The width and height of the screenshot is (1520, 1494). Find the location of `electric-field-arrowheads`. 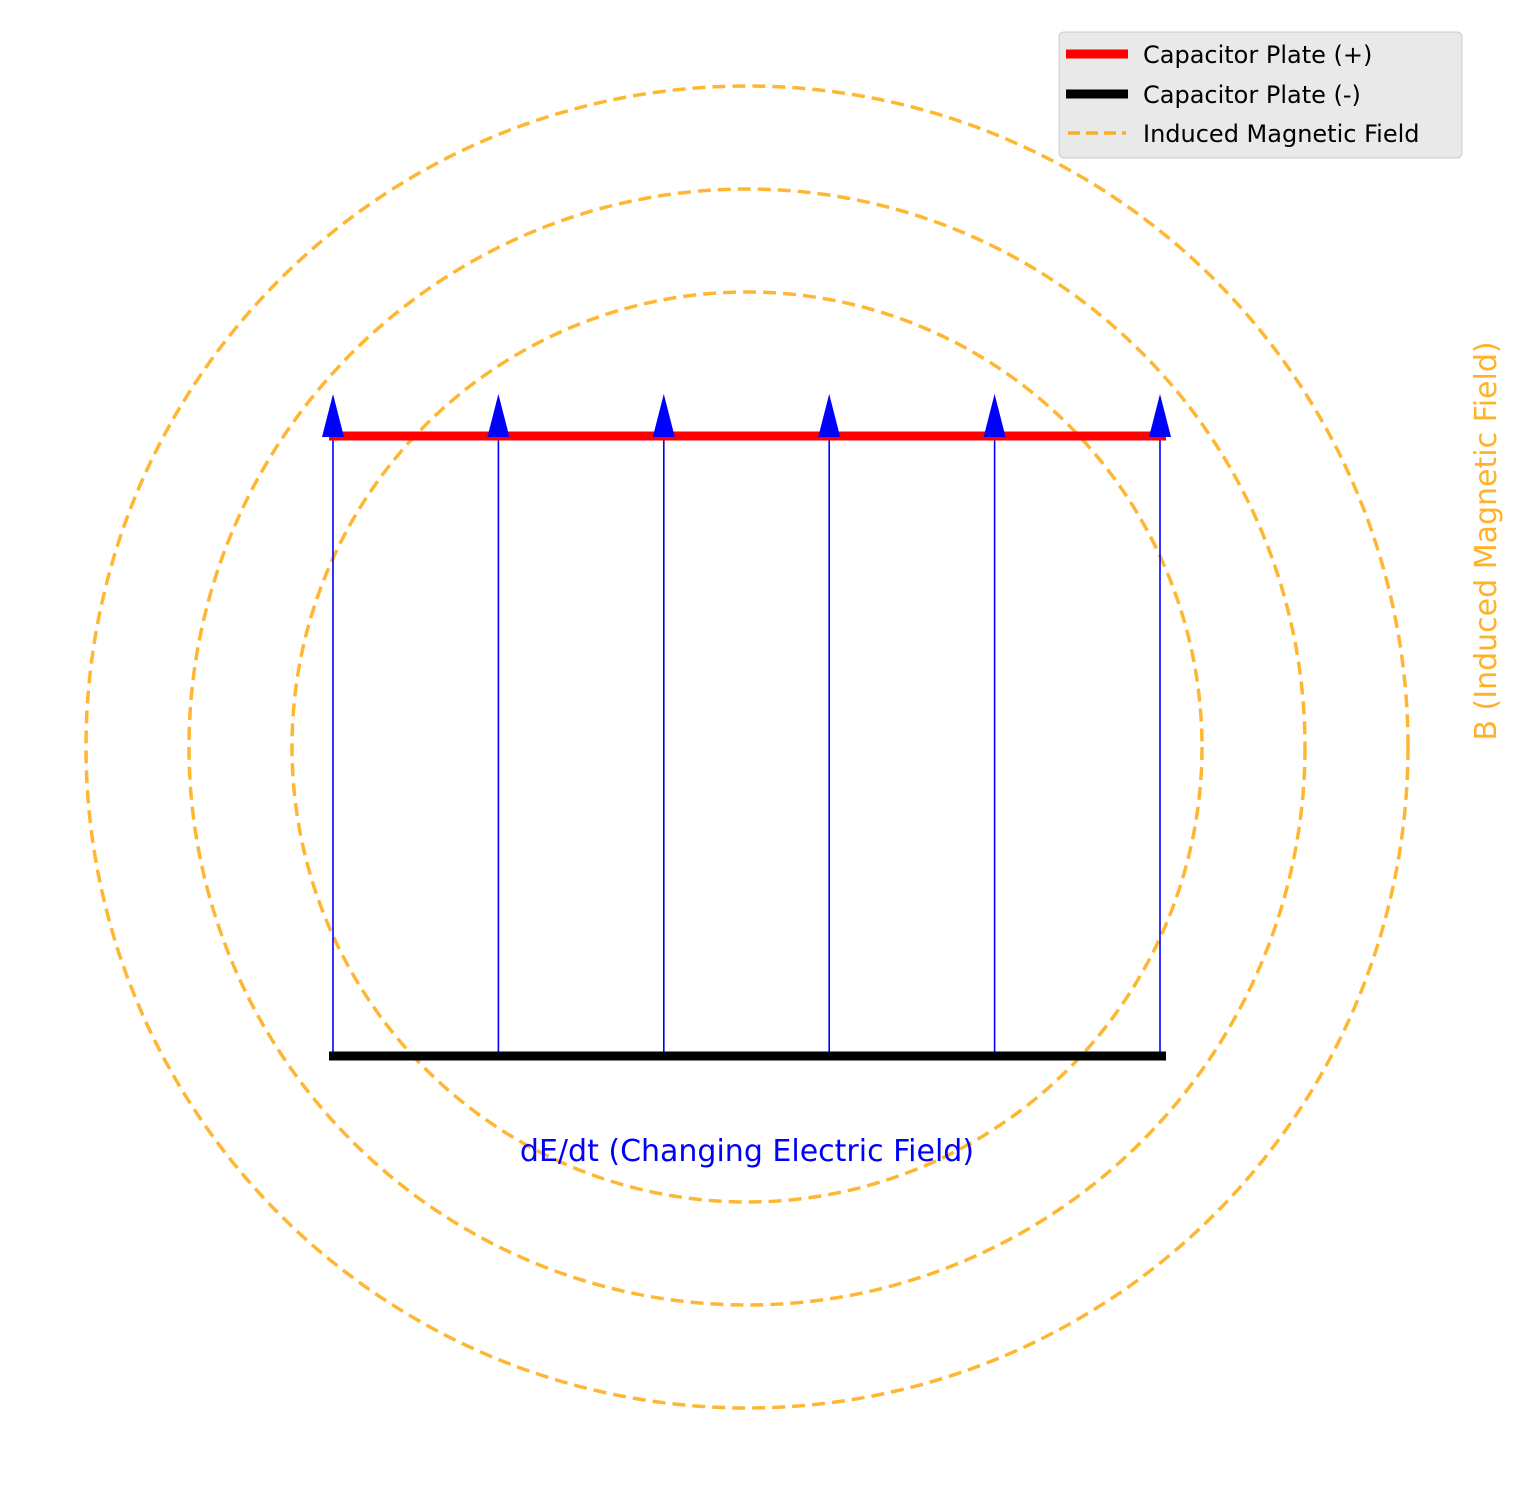

electric-field-arrowheads is located at coordinates (746, 415).